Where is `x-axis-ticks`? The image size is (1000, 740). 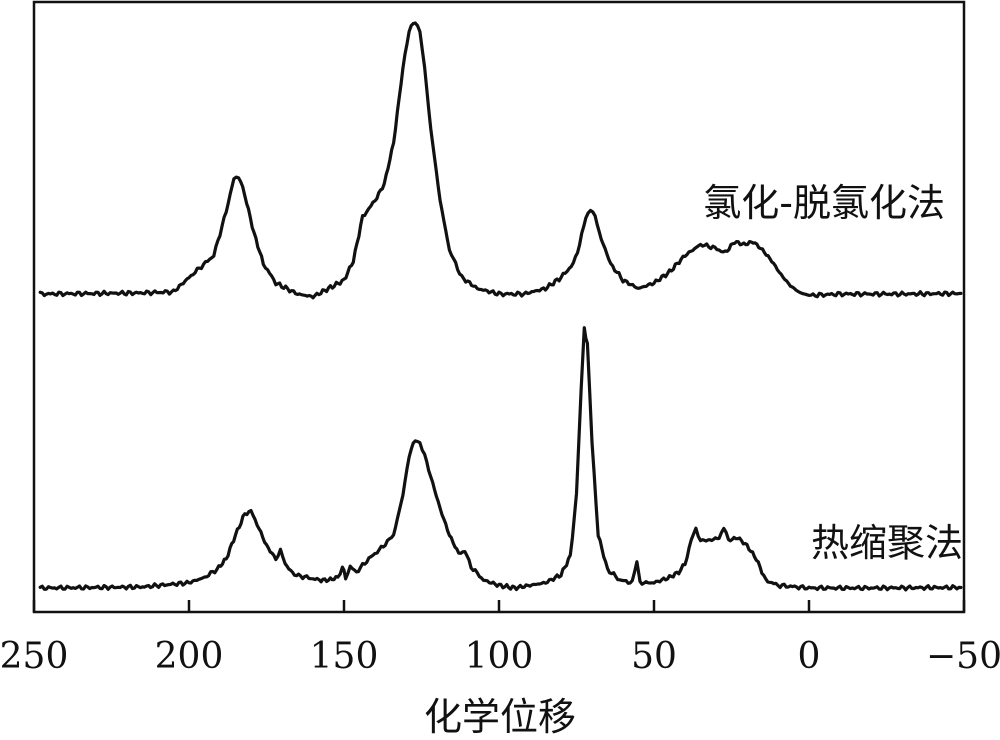
x-axis-ticks is located at coordinates (499, 606).